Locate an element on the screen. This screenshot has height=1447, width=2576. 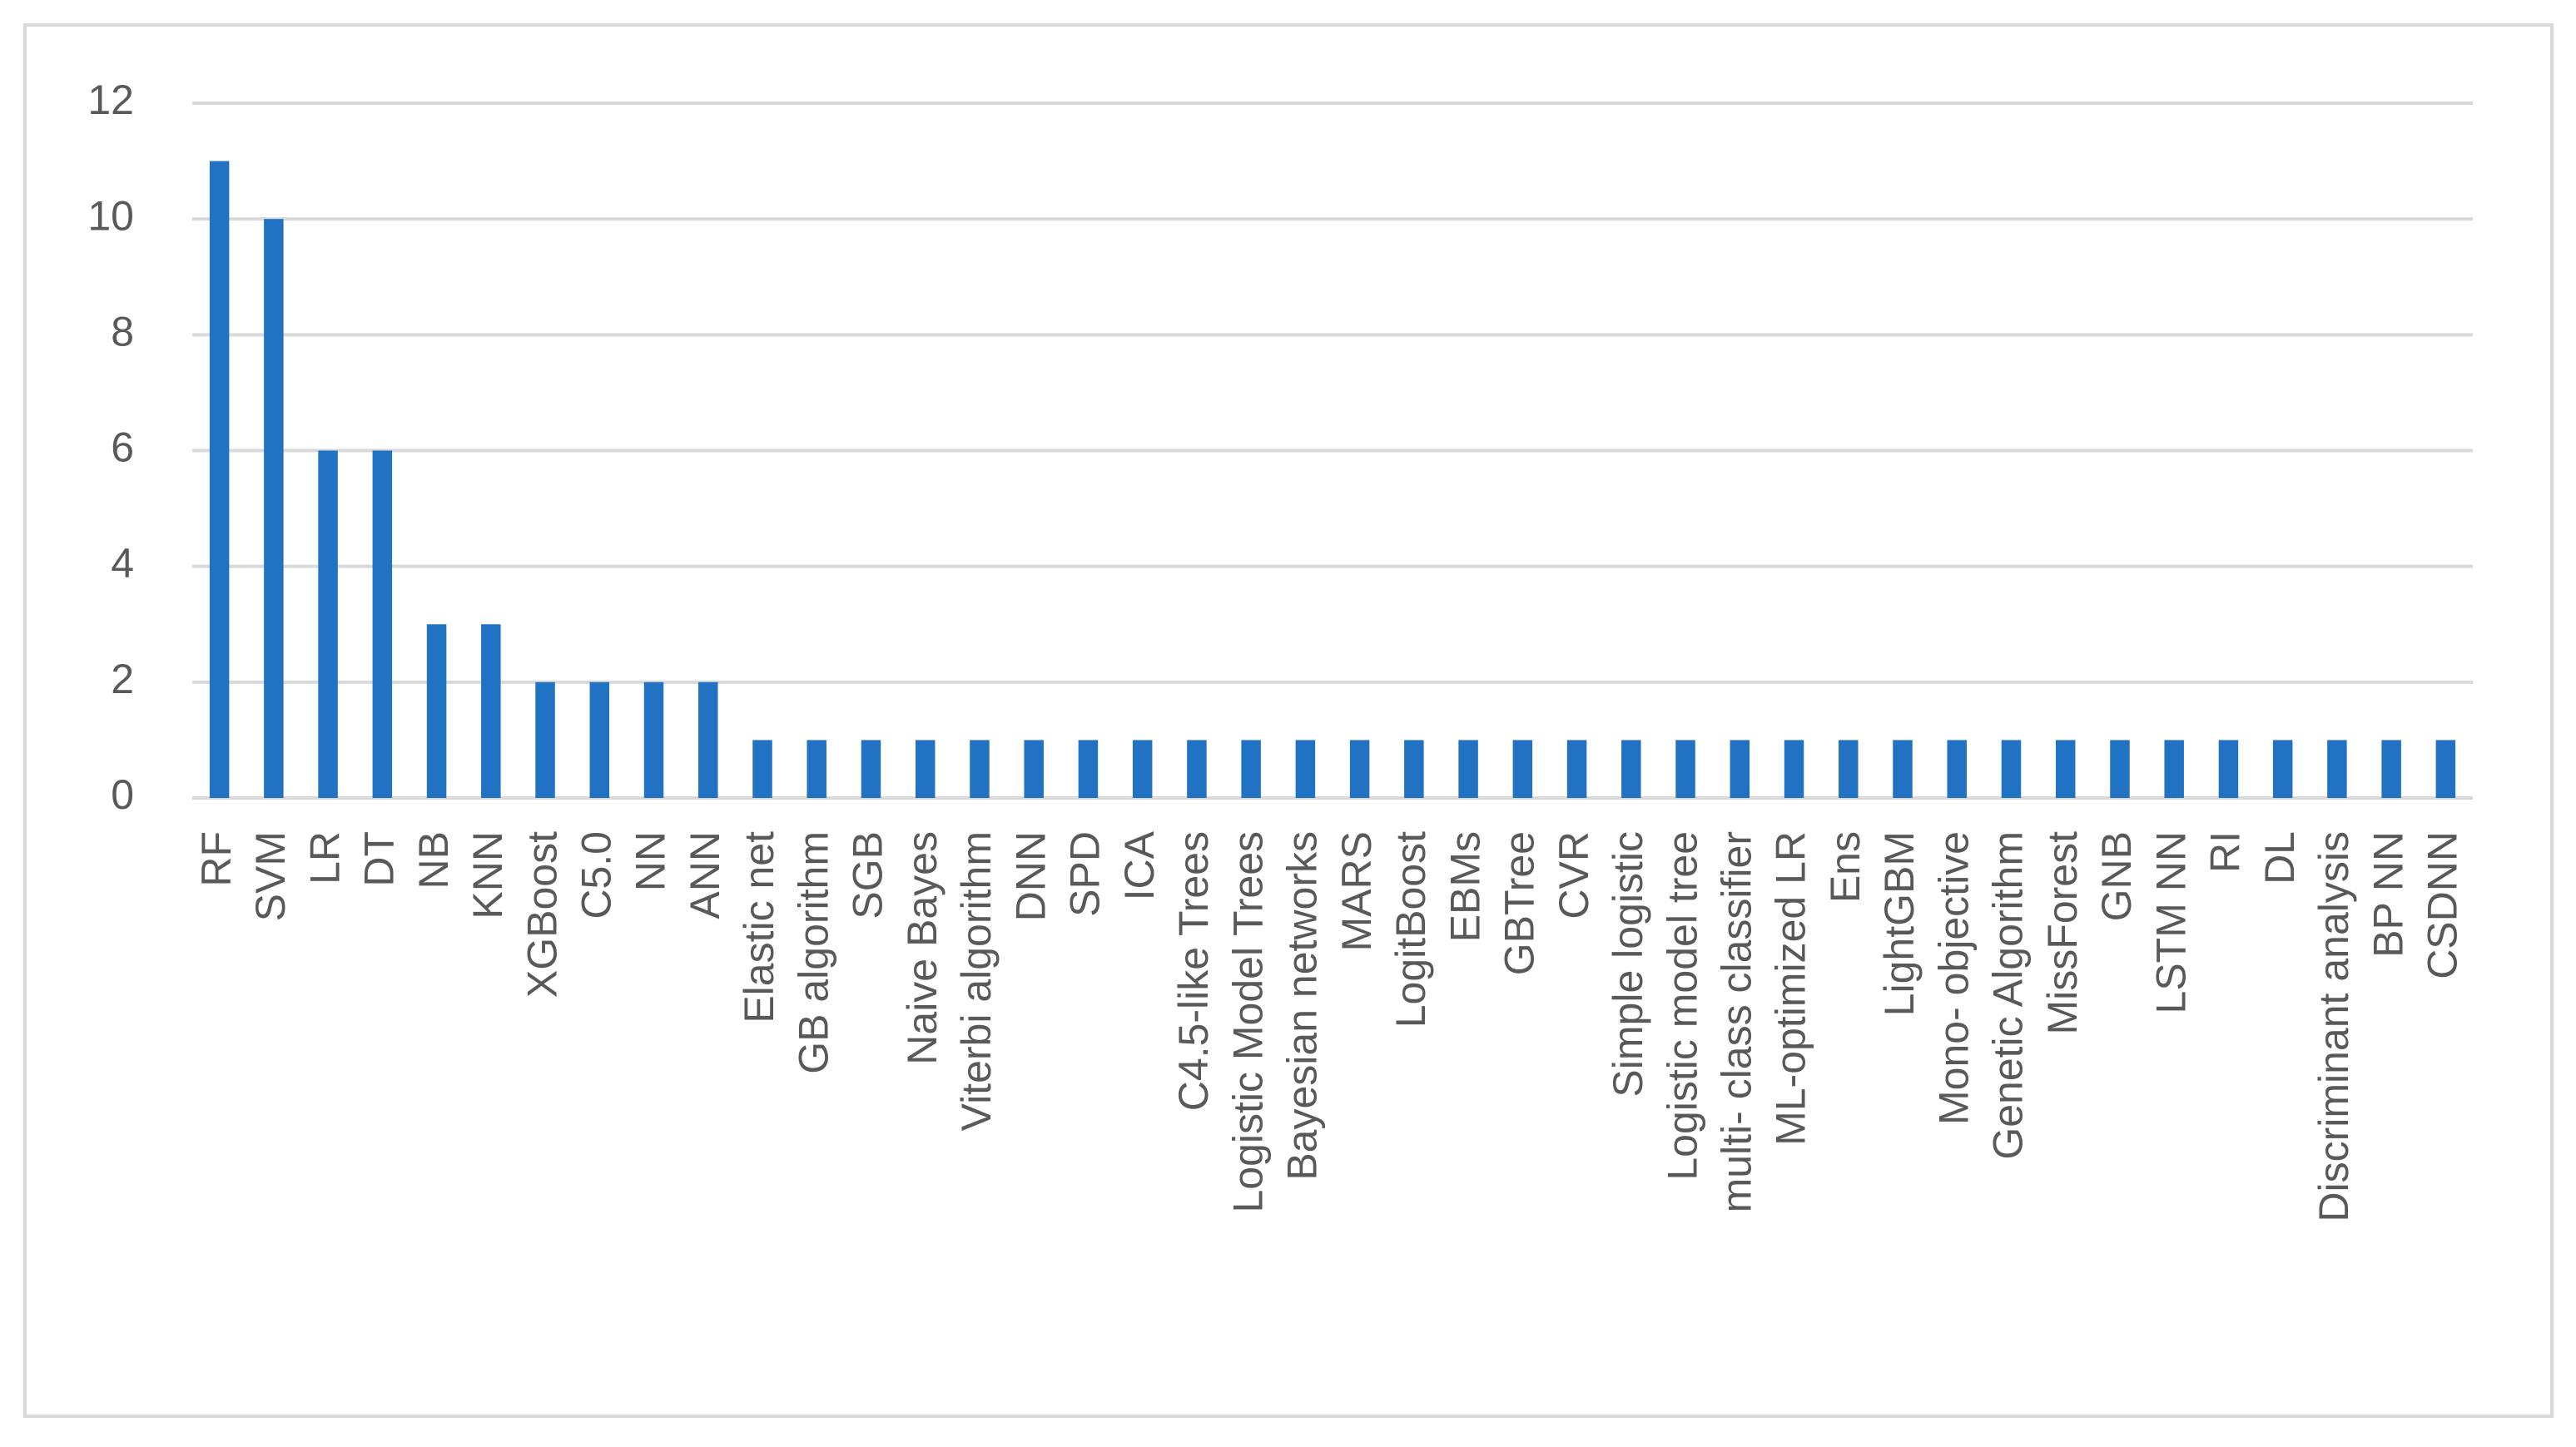
x-tick-label: MissForest is located at coordinates (2062, 933).